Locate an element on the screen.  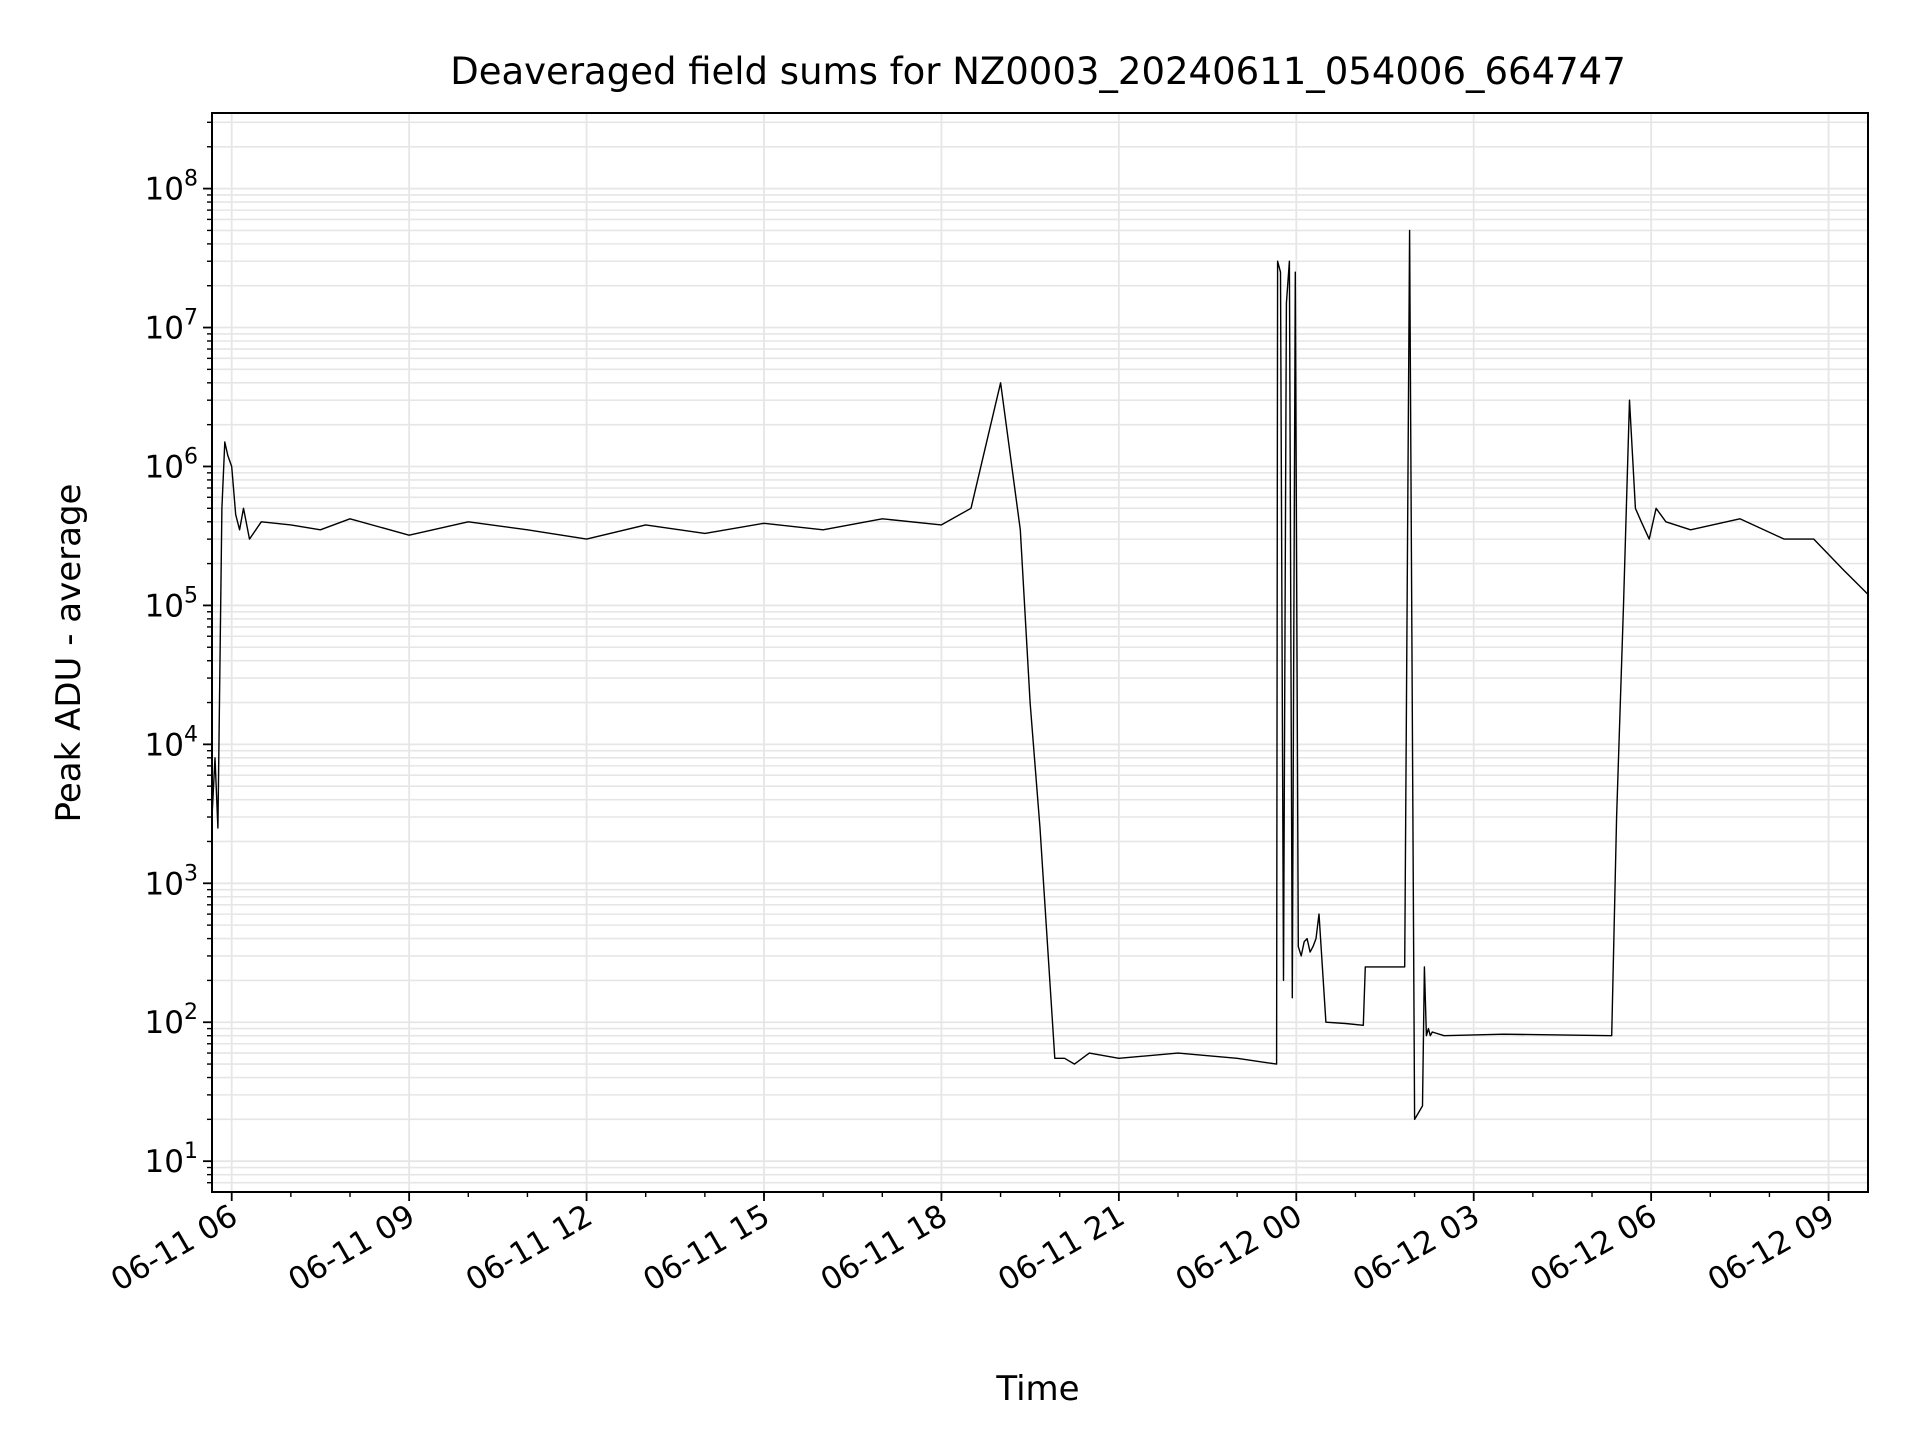
y-tick-label: 10⁴ is located at coordinates (171, 742).